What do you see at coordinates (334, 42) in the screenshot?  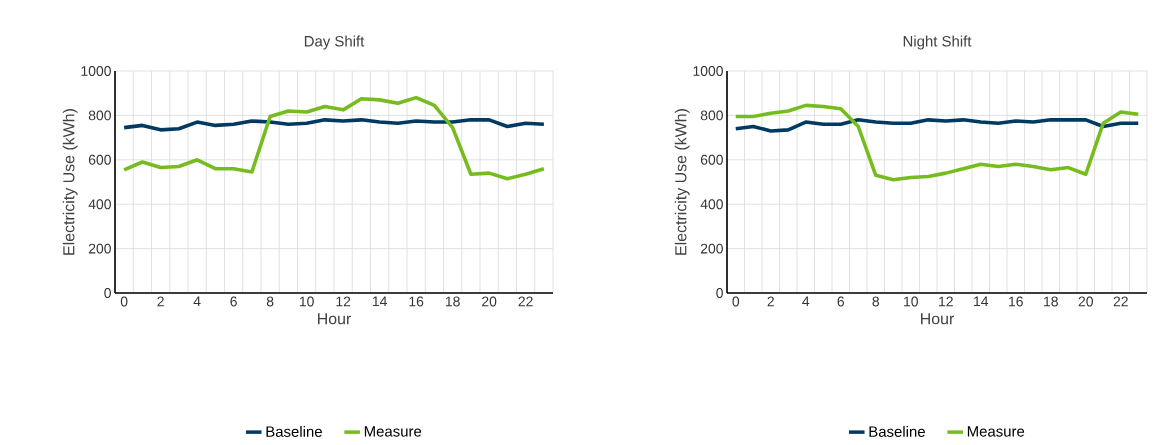 I see `chart-title: Day Shift` at bounding box center [334, 42].